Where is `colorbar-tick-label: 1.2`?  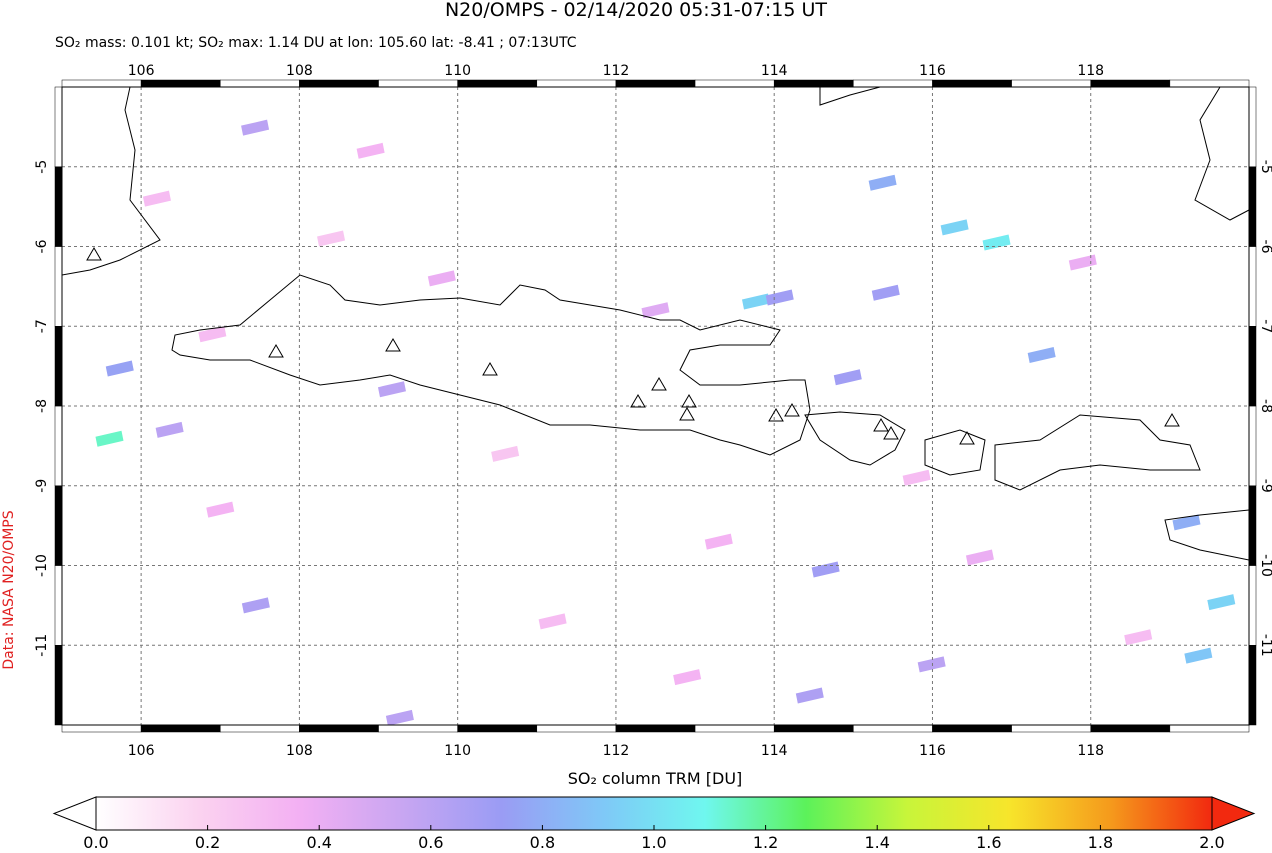 colorbar-tick-label: 1.2 is located at coordinates (765, 842).